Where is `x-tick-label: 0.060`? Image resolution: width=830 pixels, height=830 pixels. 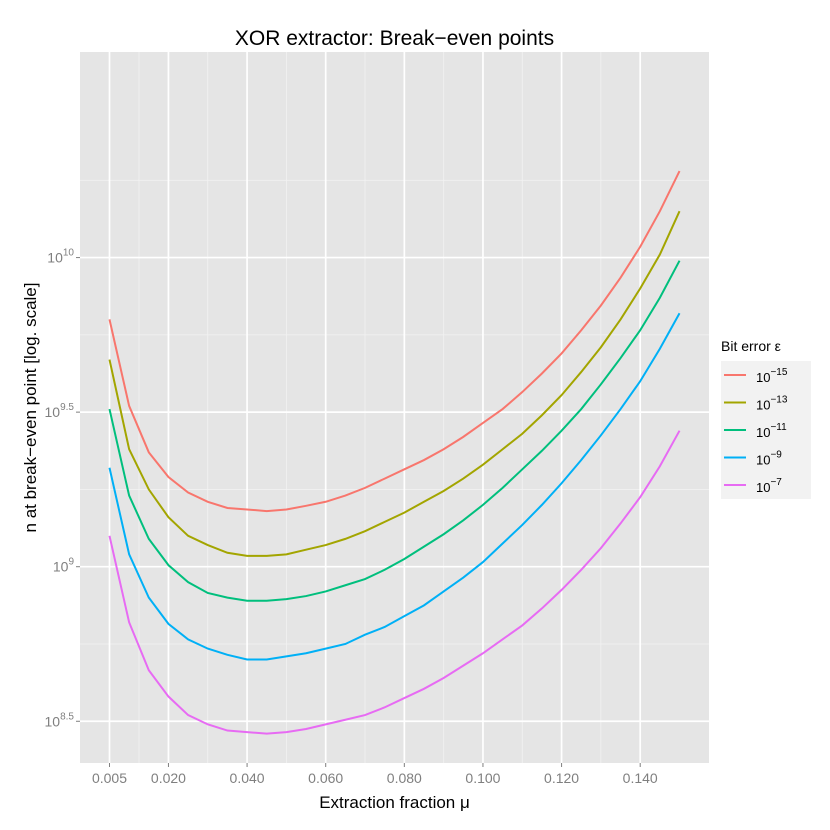
x-tick-label: 0.060 is located at coordinates (325, 778).